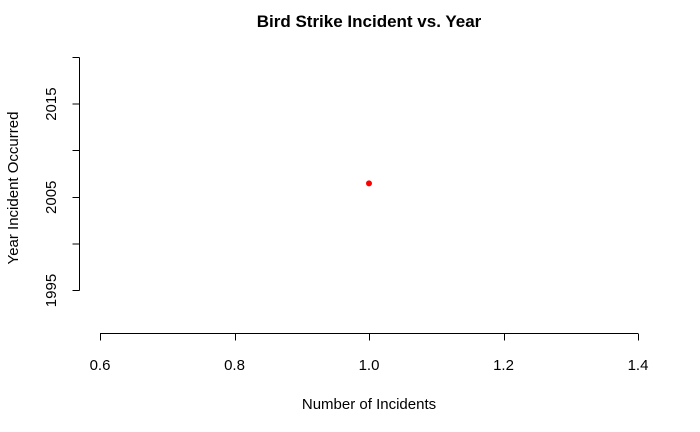  What do you see at coordinates (369, 365) in the screenshot?
I see `x-tick-label: 1.0` at bounding box center [369, 365].